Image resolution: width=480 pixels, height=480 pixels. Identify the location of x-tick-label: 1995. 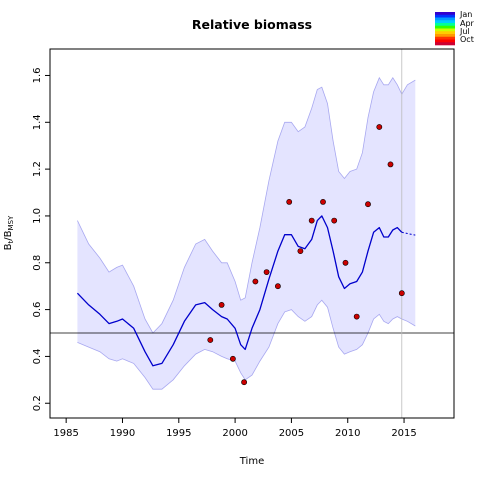
(178, 433).